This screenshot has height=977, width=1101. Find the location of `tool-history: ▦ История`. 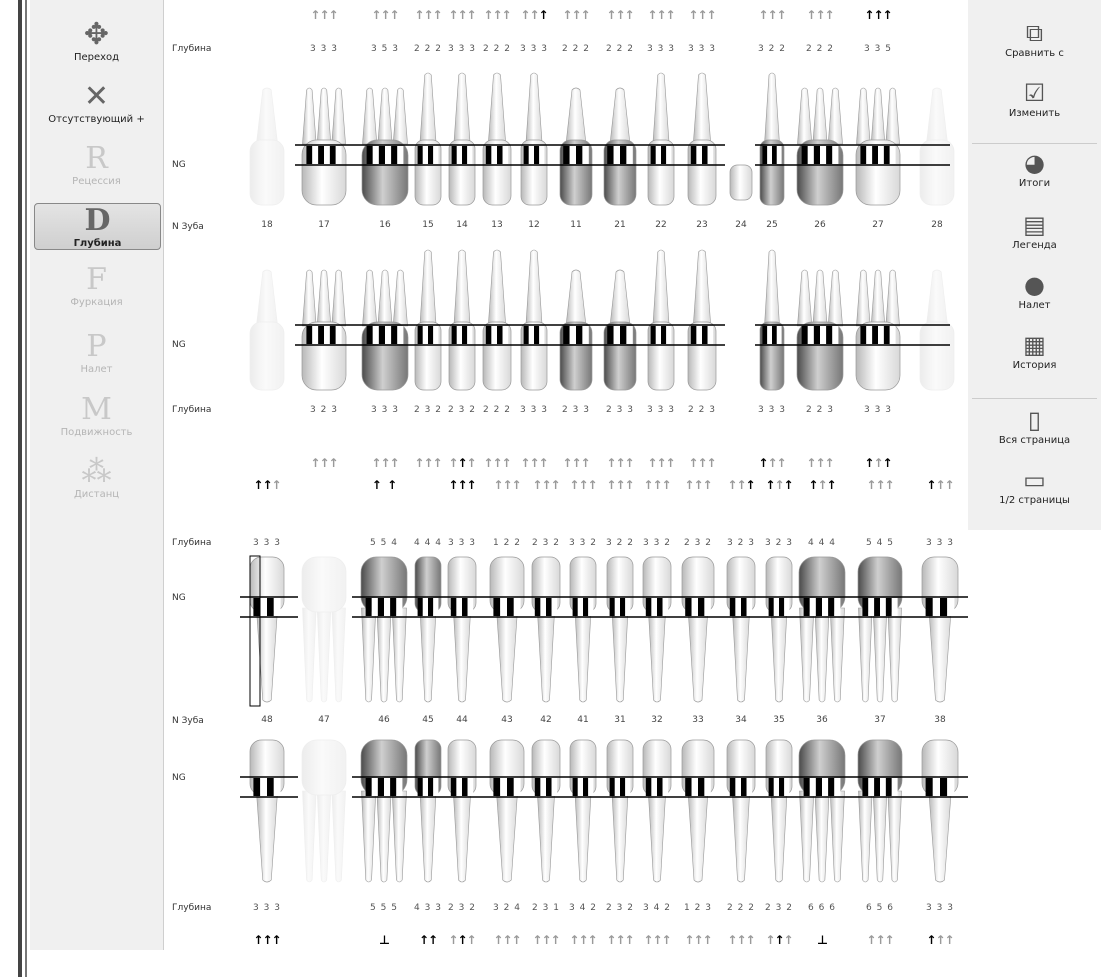

tool-history: ▦ История is located at coordinates (1034, 350).